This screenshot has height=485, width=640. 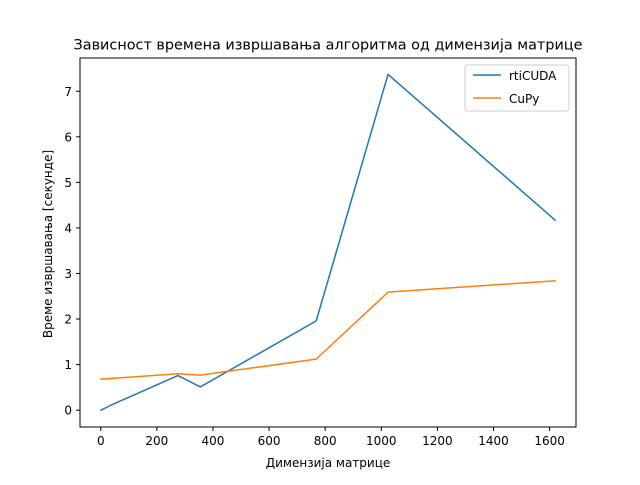 I want to click on x-tick-label: 1000, so click(x=381, y=441).